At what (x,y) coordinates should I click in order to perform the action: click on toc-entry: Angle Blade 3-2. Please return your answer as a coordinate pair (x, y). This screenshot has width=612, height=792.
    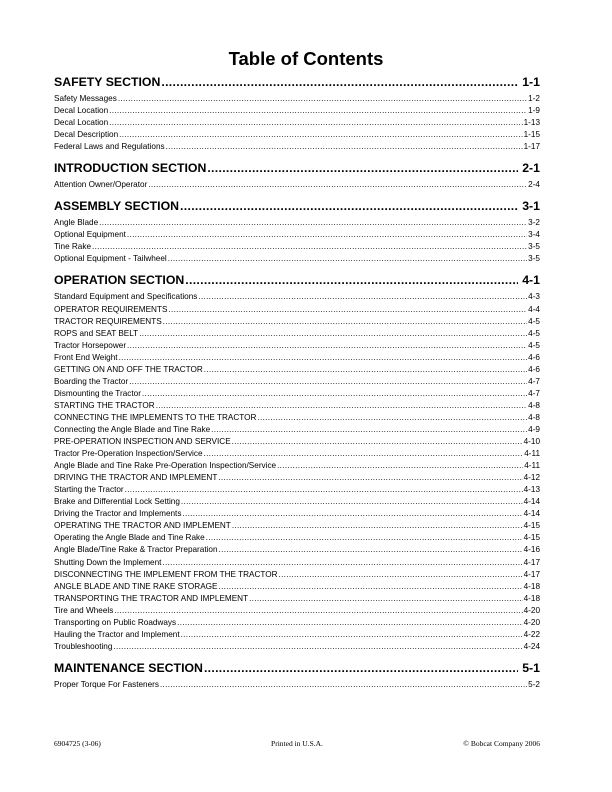
    Looking at the image, I should click on (297, 223).